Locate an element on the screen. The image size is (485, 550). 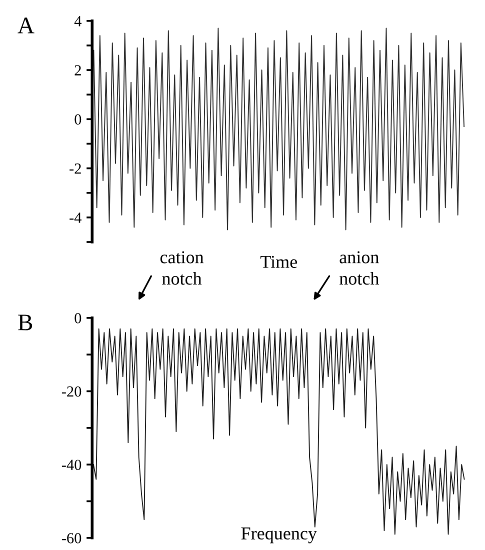
text: anion notch is located at coordinates (359, 268).